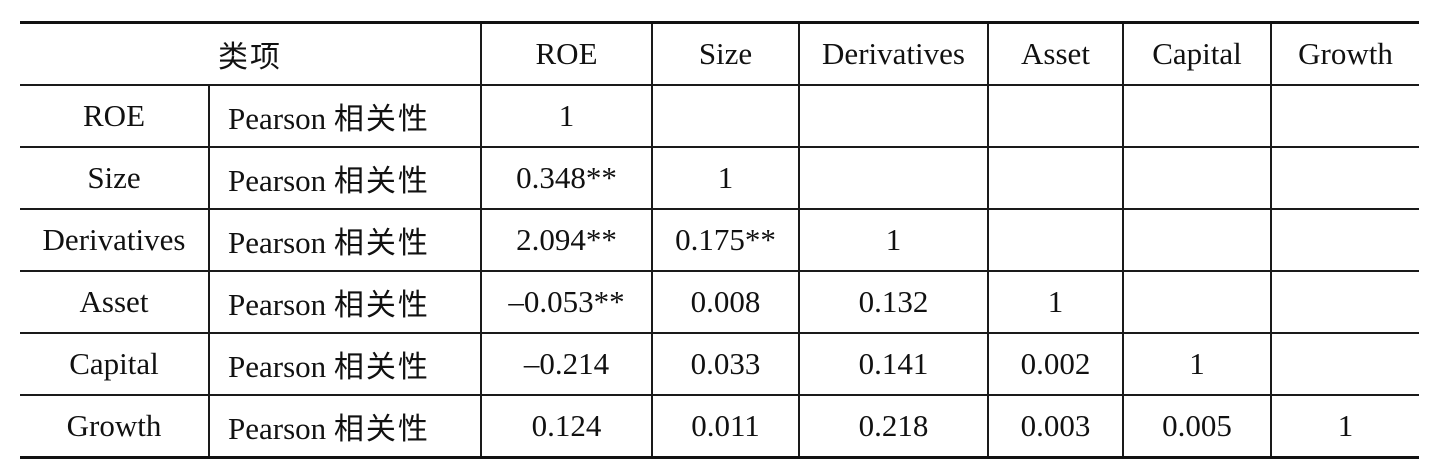 The height and width of the screenshot is (475, 1439). What do you see at coordinates (893, 53) in the screenshot?
I see `column-header-derivatives: Derivatives` at bounding box center [893, 53].